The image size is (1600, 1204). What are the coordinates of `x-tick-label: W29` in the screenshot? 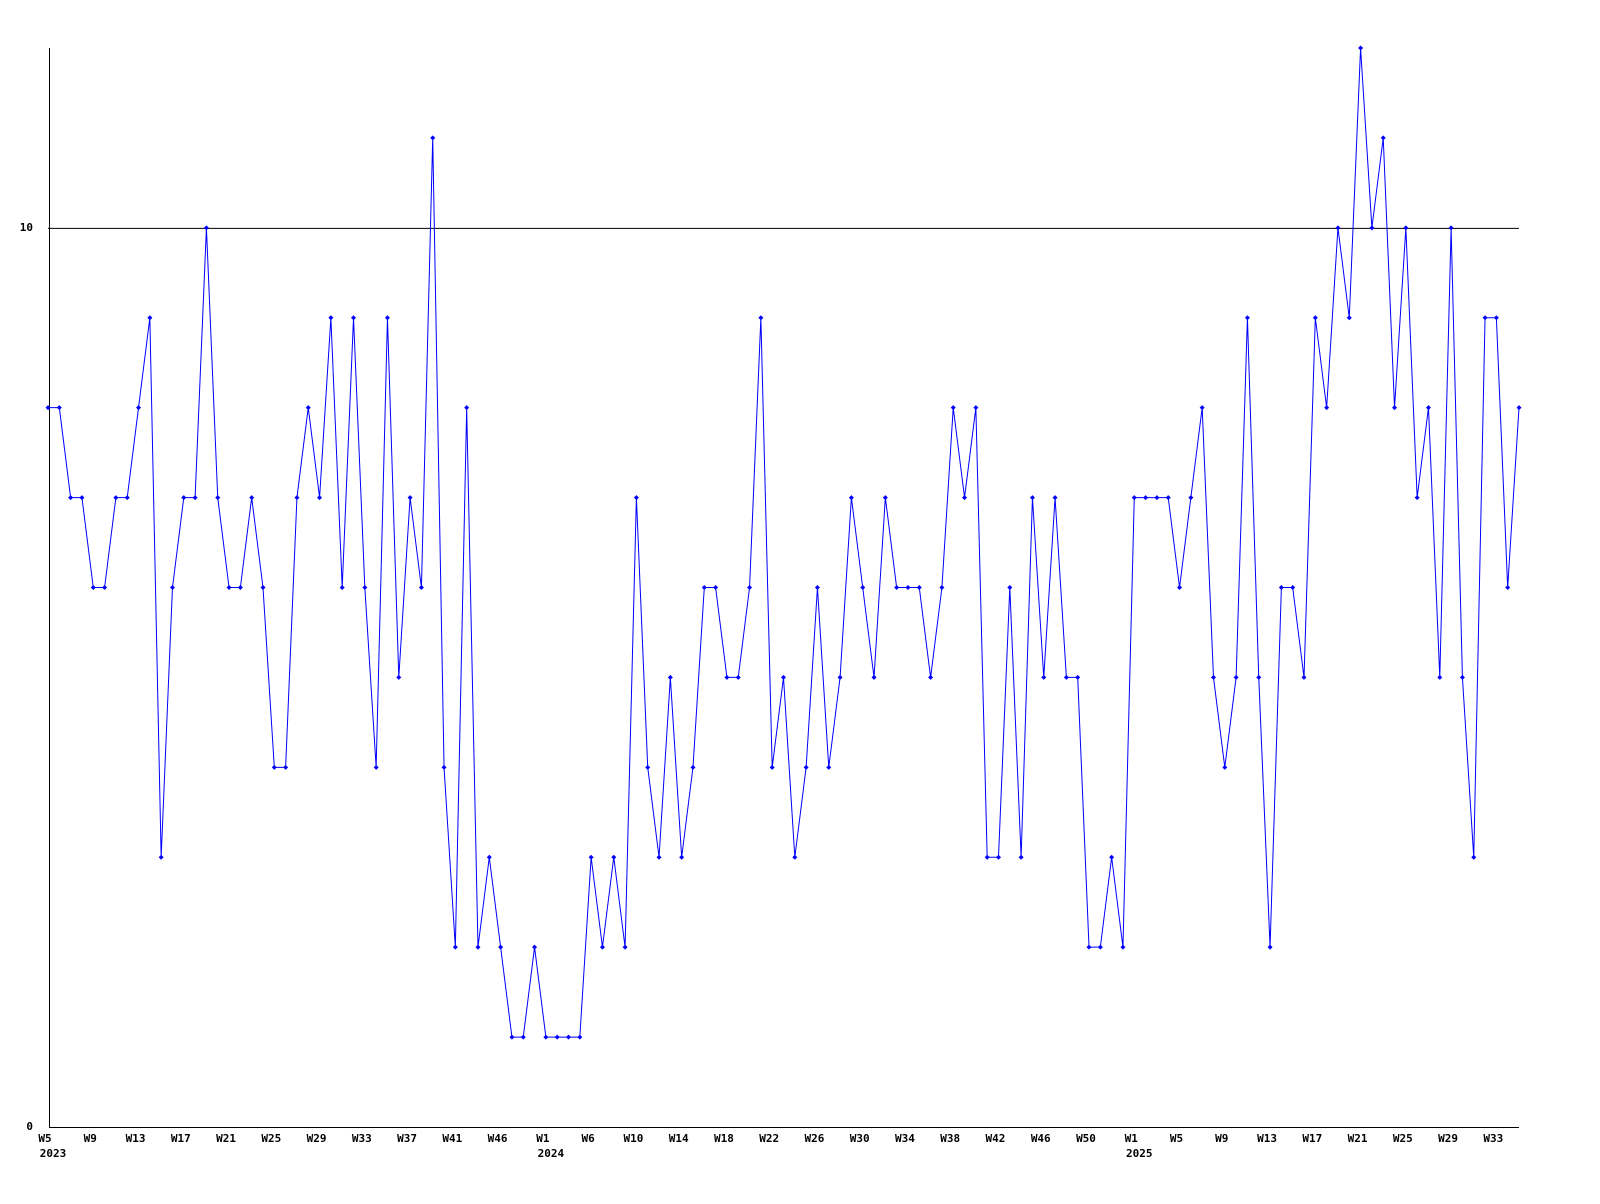 It's located at (317, 1138).